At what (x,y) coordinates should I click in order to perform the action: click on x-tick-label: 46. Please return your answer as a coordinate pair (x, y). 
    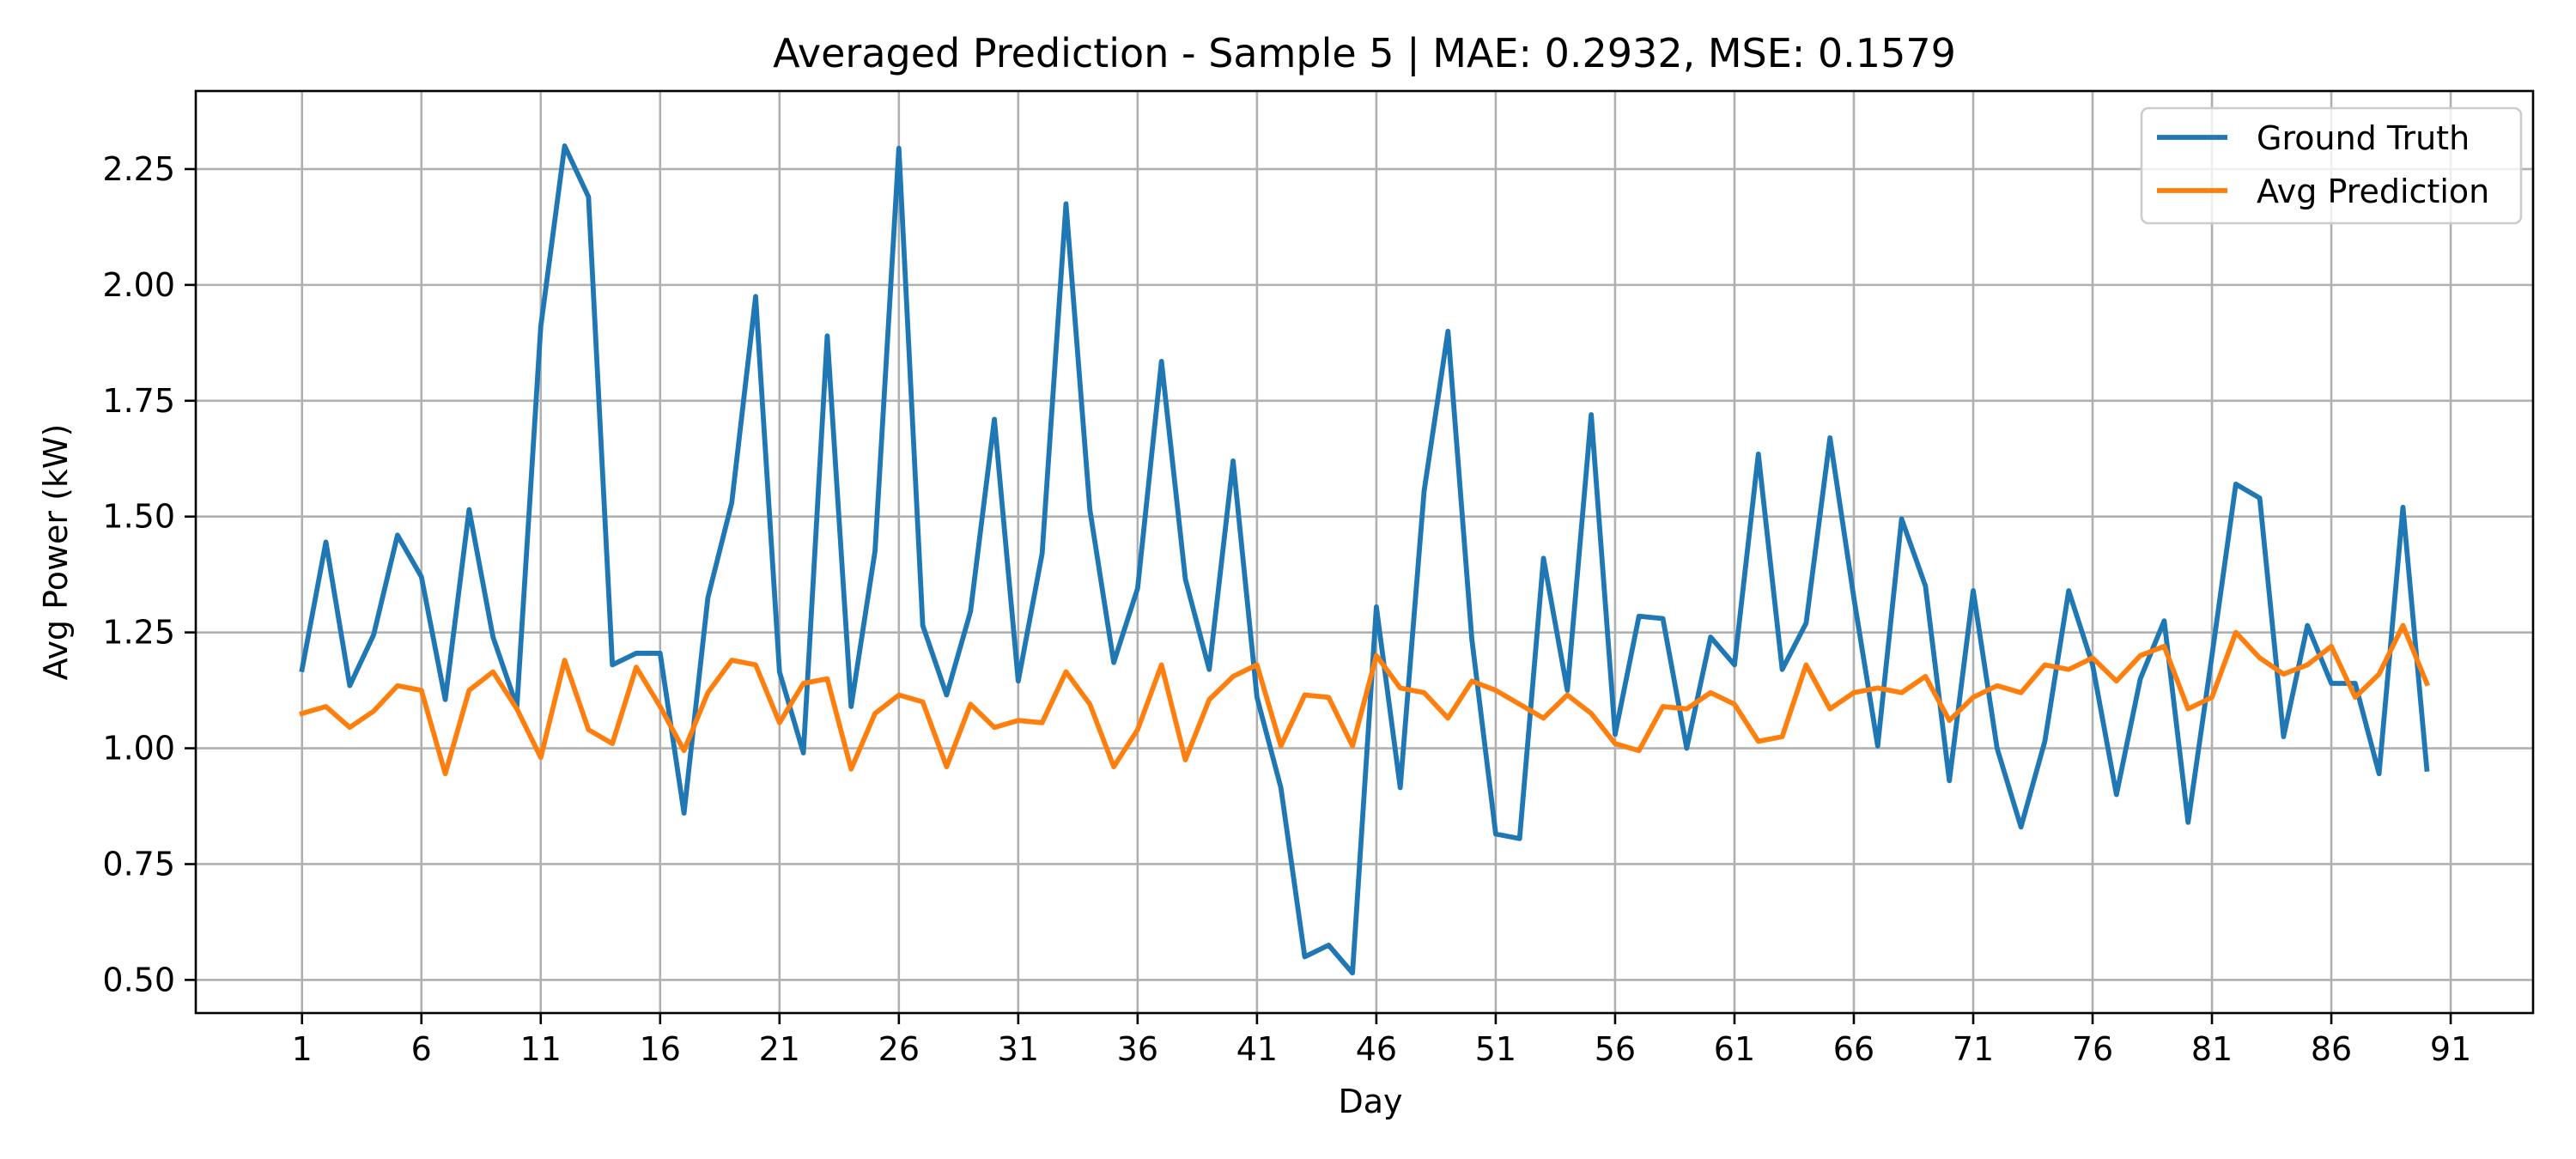
    Looking at the image, I should click on (1376, 1049).